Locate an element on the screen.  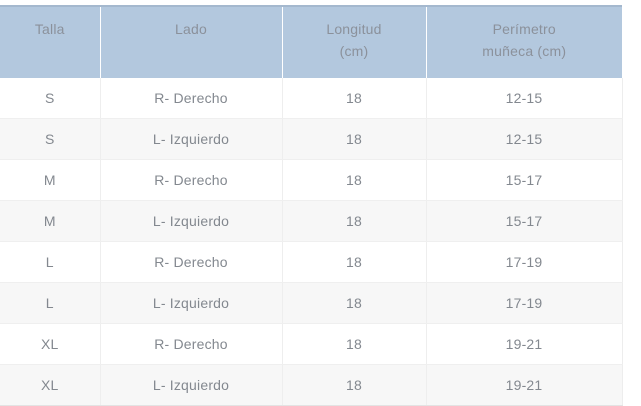
table-row: M L- Izquierdo 18 15-17 is located at coordinates (311, 221).